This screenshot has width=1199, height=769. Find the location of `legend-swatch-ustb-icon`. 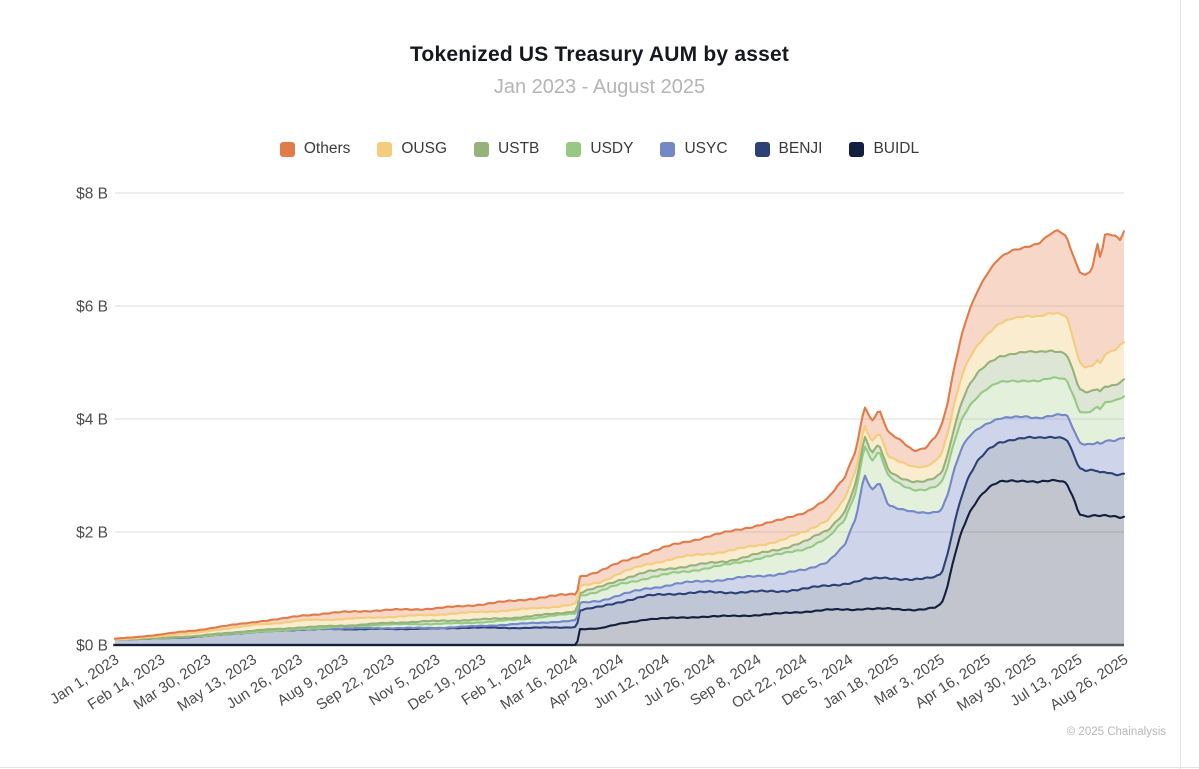

legend-swatch-ustb-icon is located at coordinates (482, 149).